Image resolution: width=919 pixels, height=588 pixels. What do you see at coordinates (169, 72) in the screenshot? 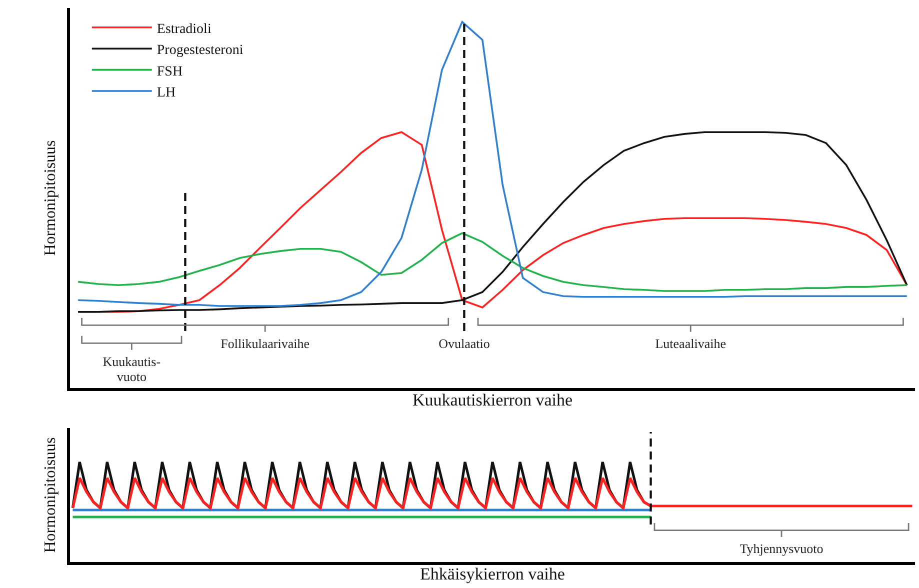
I see `legend-label: FSH` at bounding box center [169, 72].